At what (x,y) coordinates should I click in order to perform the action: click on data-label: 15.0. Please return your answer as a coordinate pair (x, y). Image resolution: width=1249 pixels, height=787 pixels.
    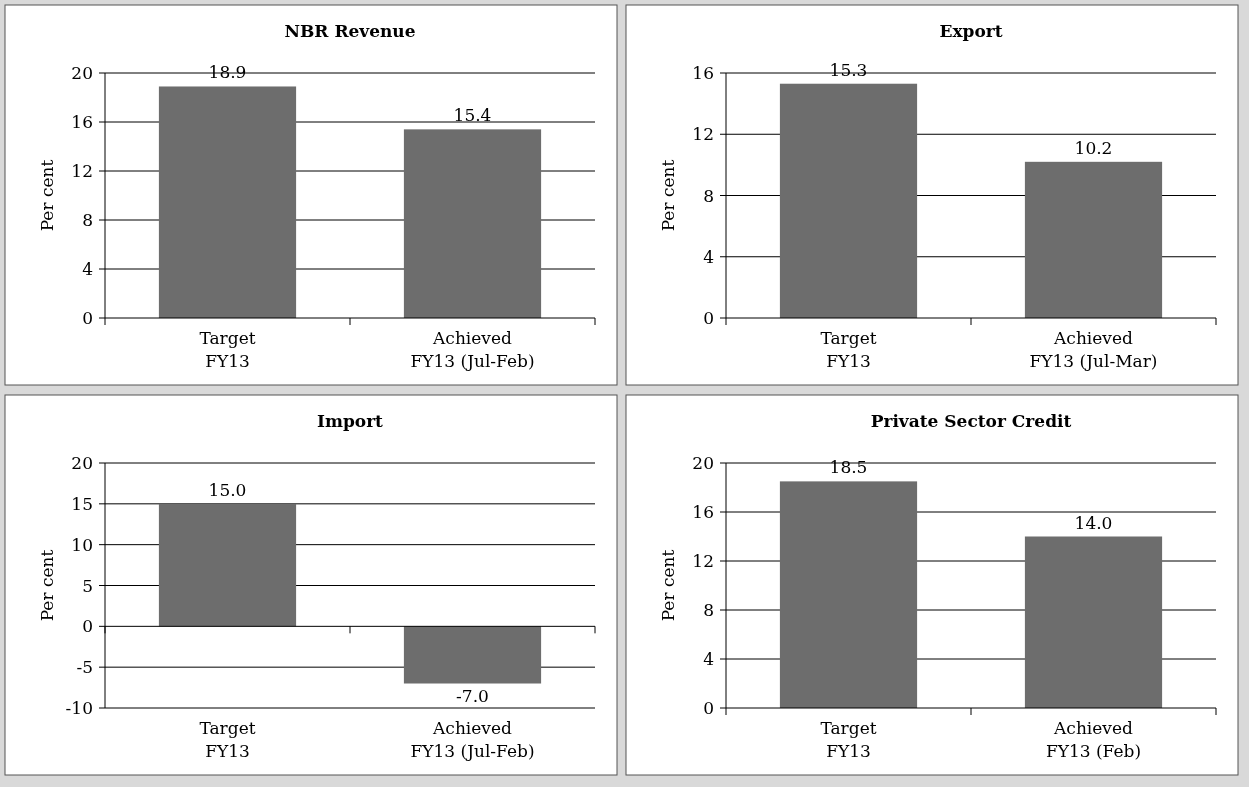
    Looking at the image, I should click on (227, 489).